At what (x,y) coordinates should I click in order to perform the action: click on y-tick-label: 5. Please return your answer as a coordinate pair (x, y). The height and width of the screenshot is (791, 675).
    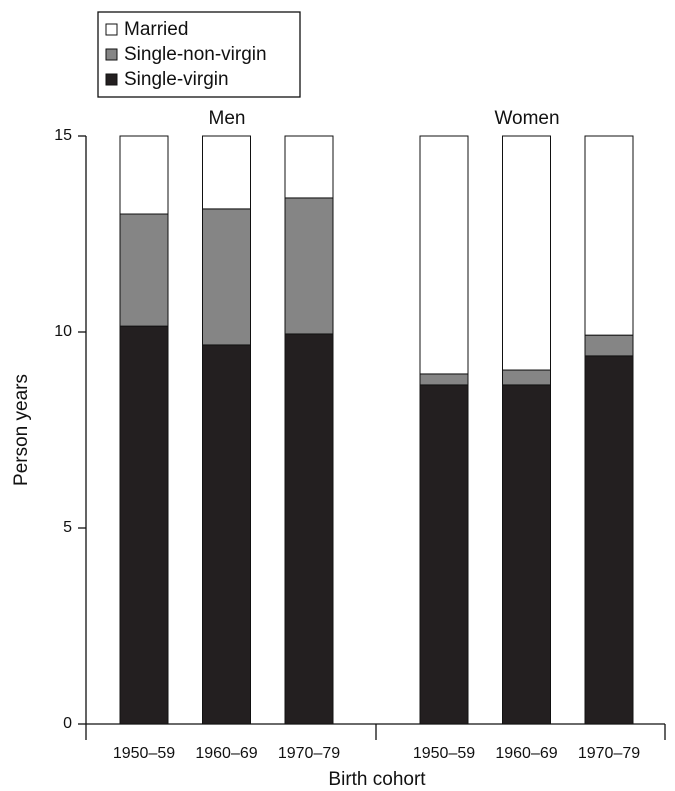
    Looking at the image, I should click on (67, 527).